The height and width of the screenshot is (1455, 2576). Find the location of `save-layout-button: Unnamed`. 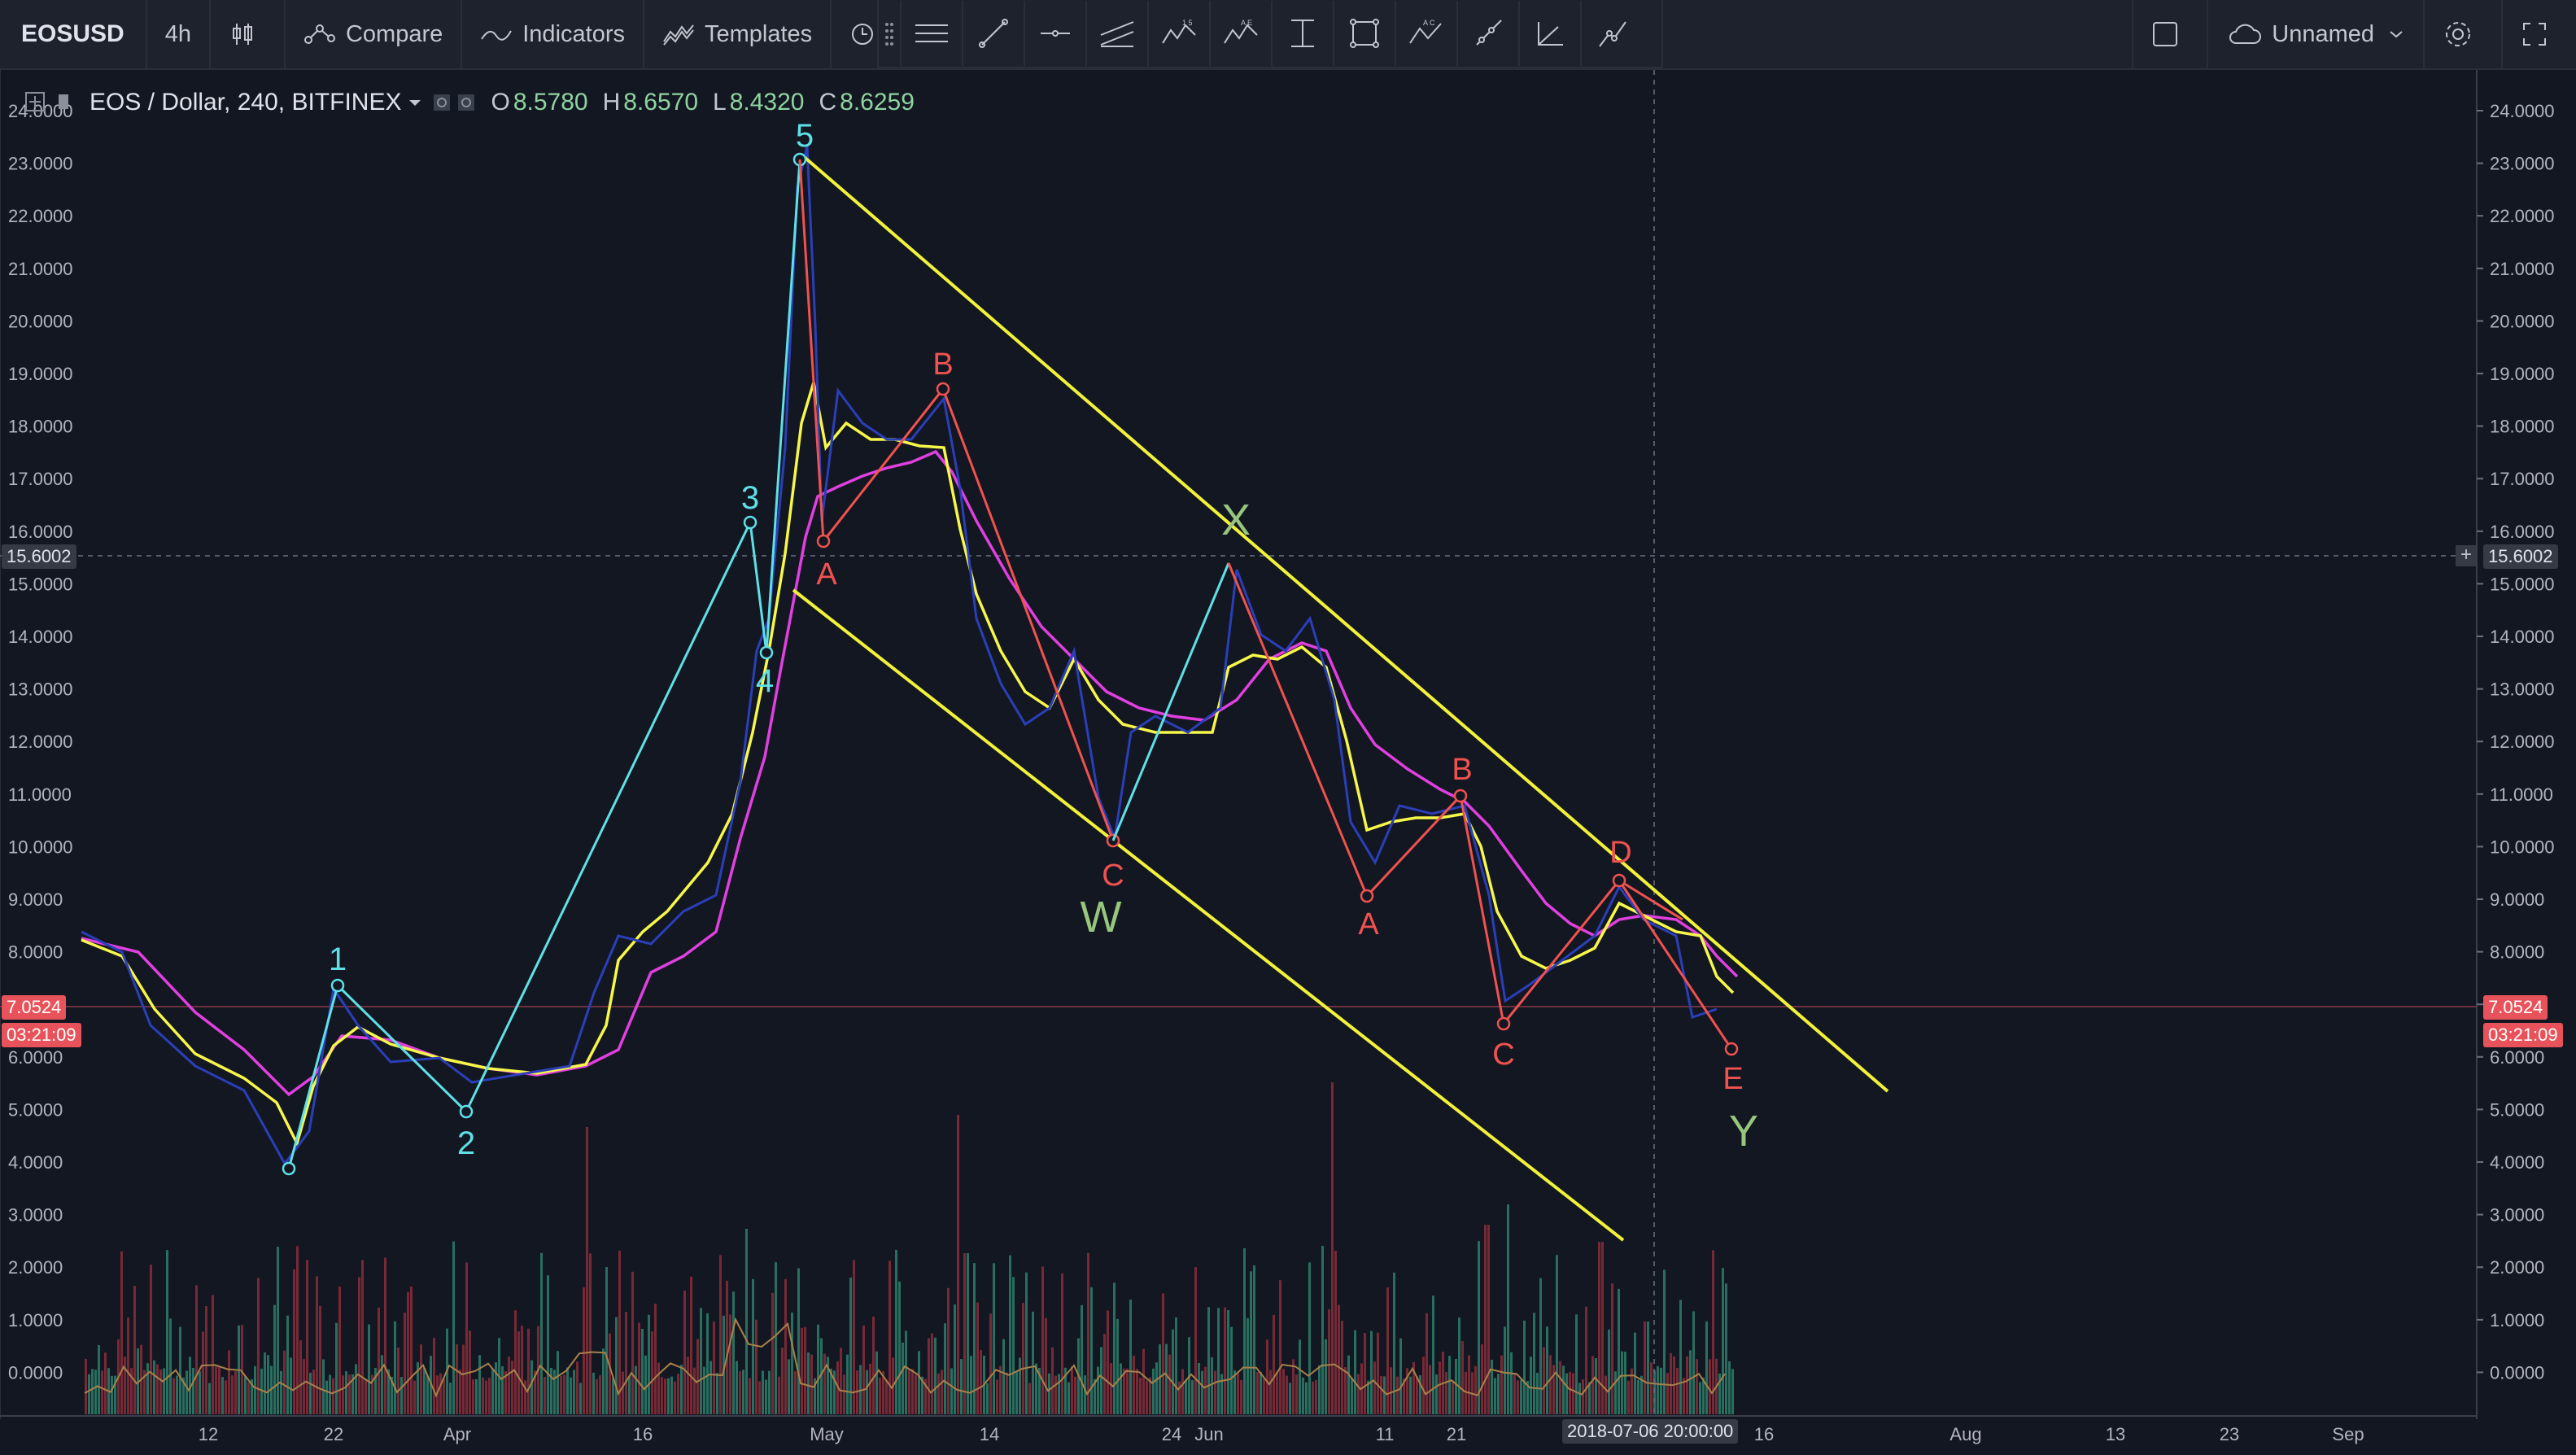

save-layout-button: Unnamed is located at coordinates (2316, 34).